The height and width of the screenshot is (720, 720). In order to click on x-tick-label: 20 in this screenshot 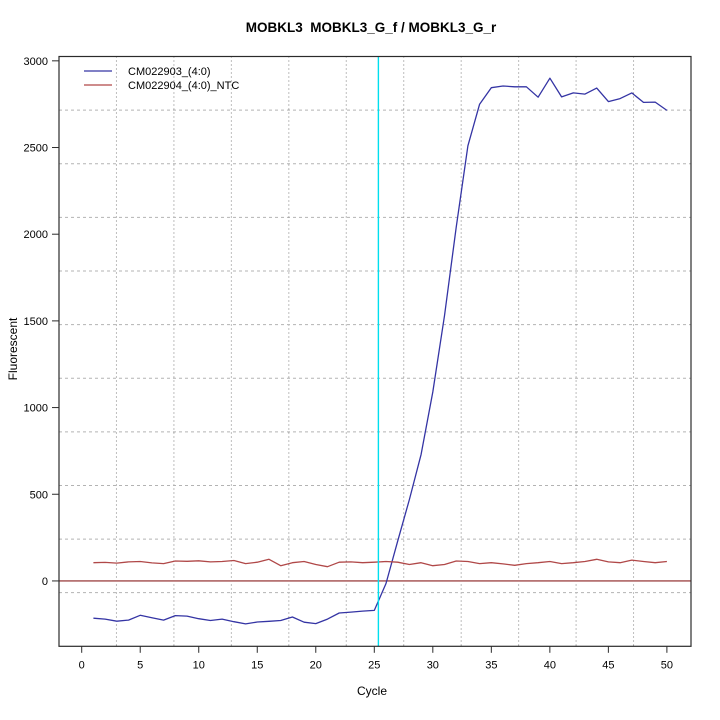, I will do `click(316, 665)`.